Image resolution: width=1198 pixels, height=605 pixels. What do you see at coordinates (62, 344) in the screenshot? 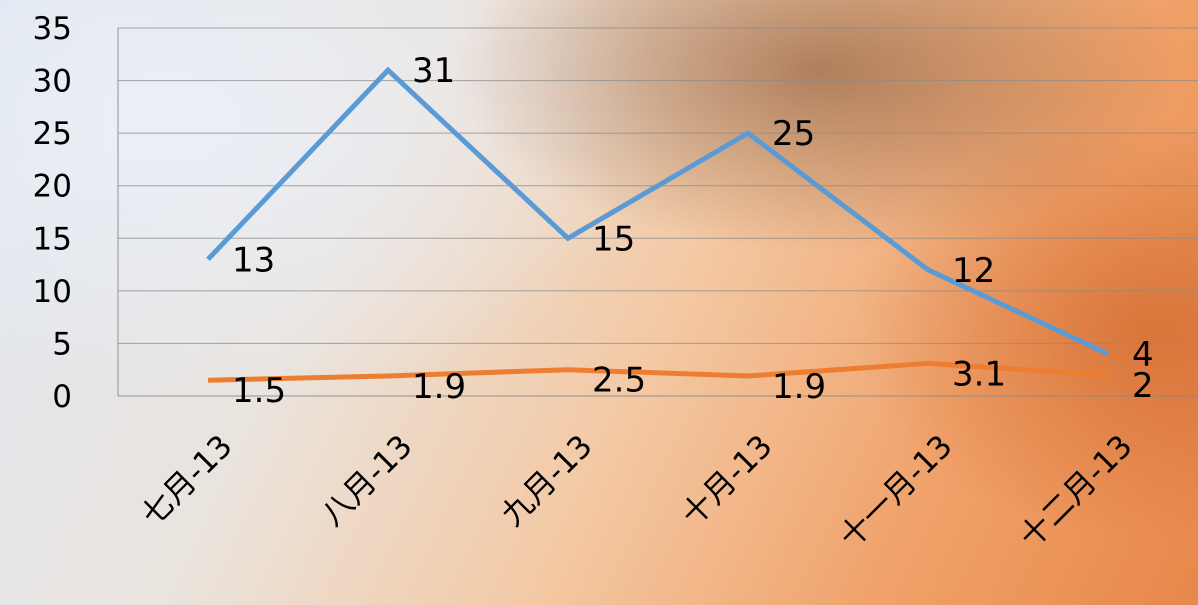
I see `y-tick-label: 5` at bounding box center [62, 344].